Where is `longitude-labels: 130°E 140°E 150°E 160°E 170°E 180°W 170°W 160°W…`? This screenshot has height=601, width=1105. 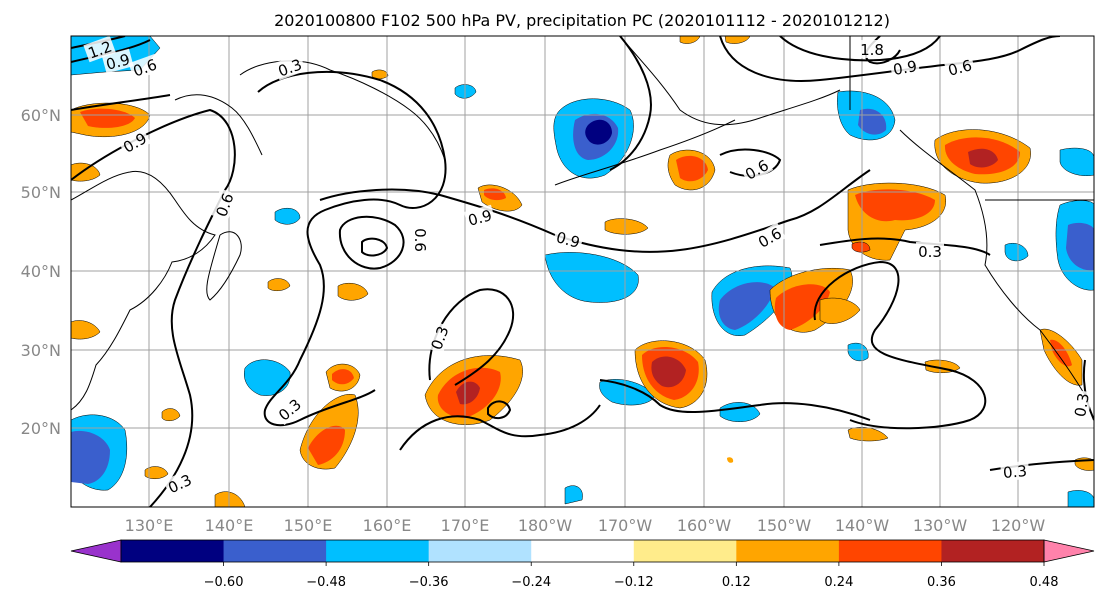
longitude-labels: 130°E 140°E 150°E 160°E 170°E 180°W 170°W 160°W… is located at coordinates (585, 525).